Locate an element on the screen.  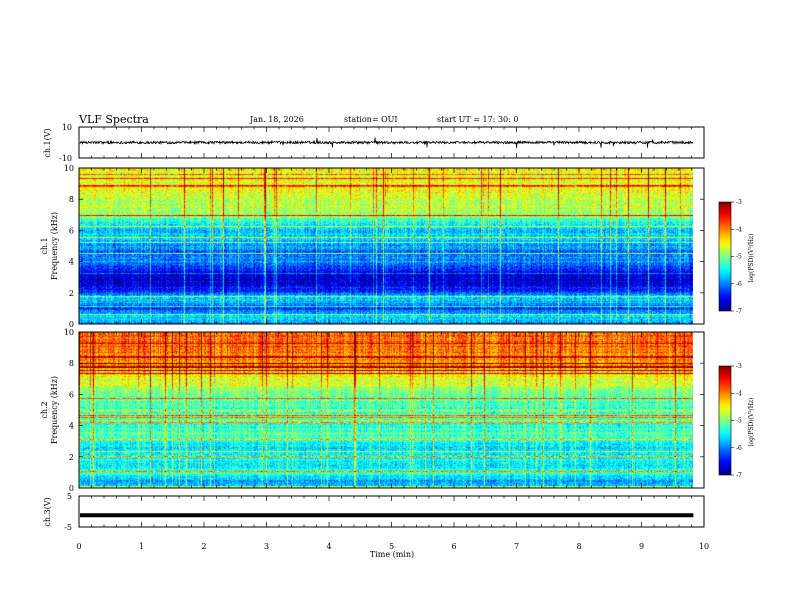
x-axis-label: Time (min) is located at coordinates (392, 554).